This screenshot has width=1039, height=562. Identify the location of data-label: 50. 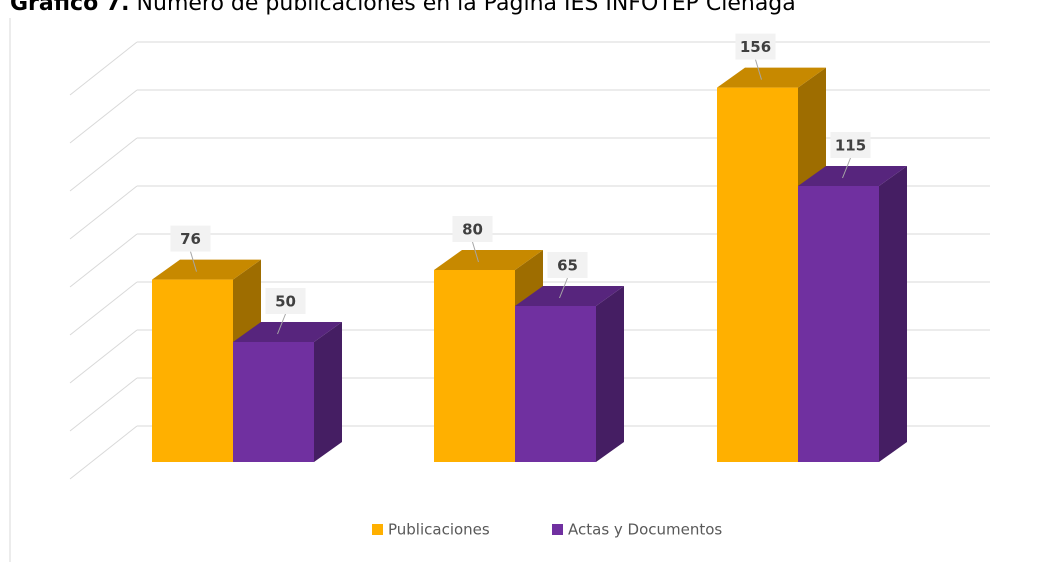
(285, 302).